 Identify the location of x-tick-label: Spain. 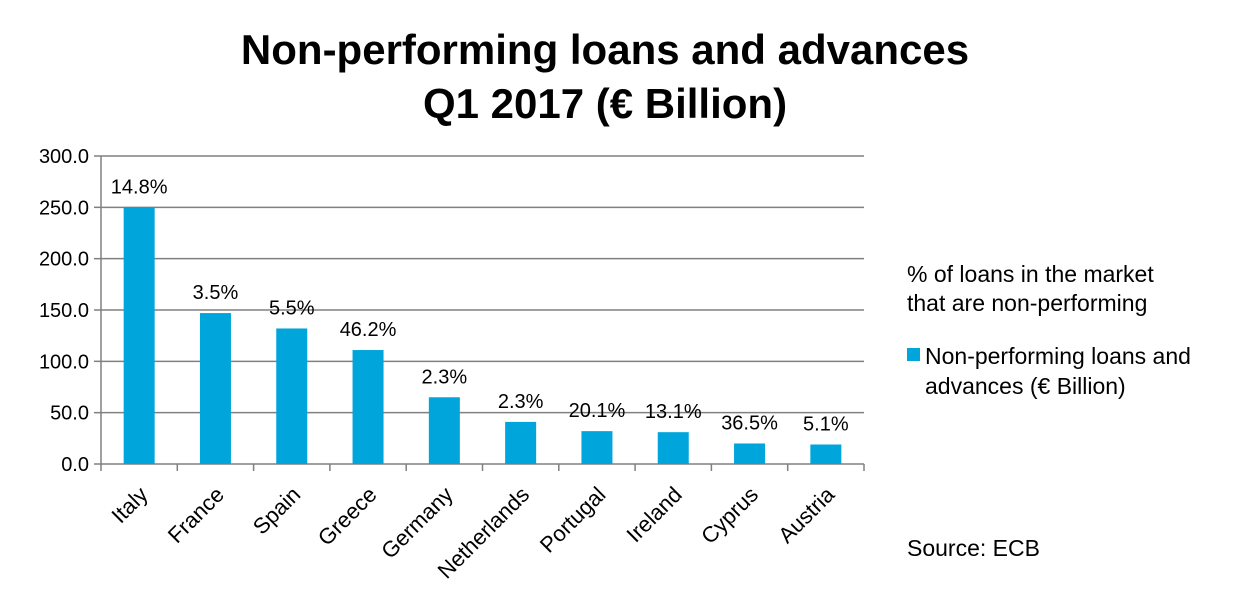
(276, 510).